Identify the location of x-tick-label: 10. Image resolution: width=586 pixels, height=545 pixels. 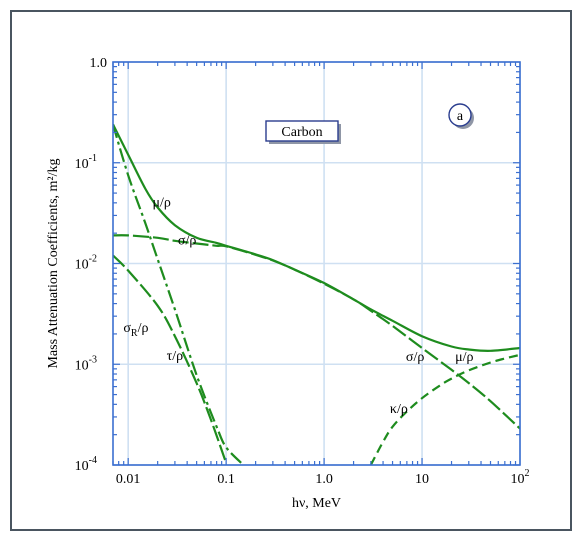
(422, 479).